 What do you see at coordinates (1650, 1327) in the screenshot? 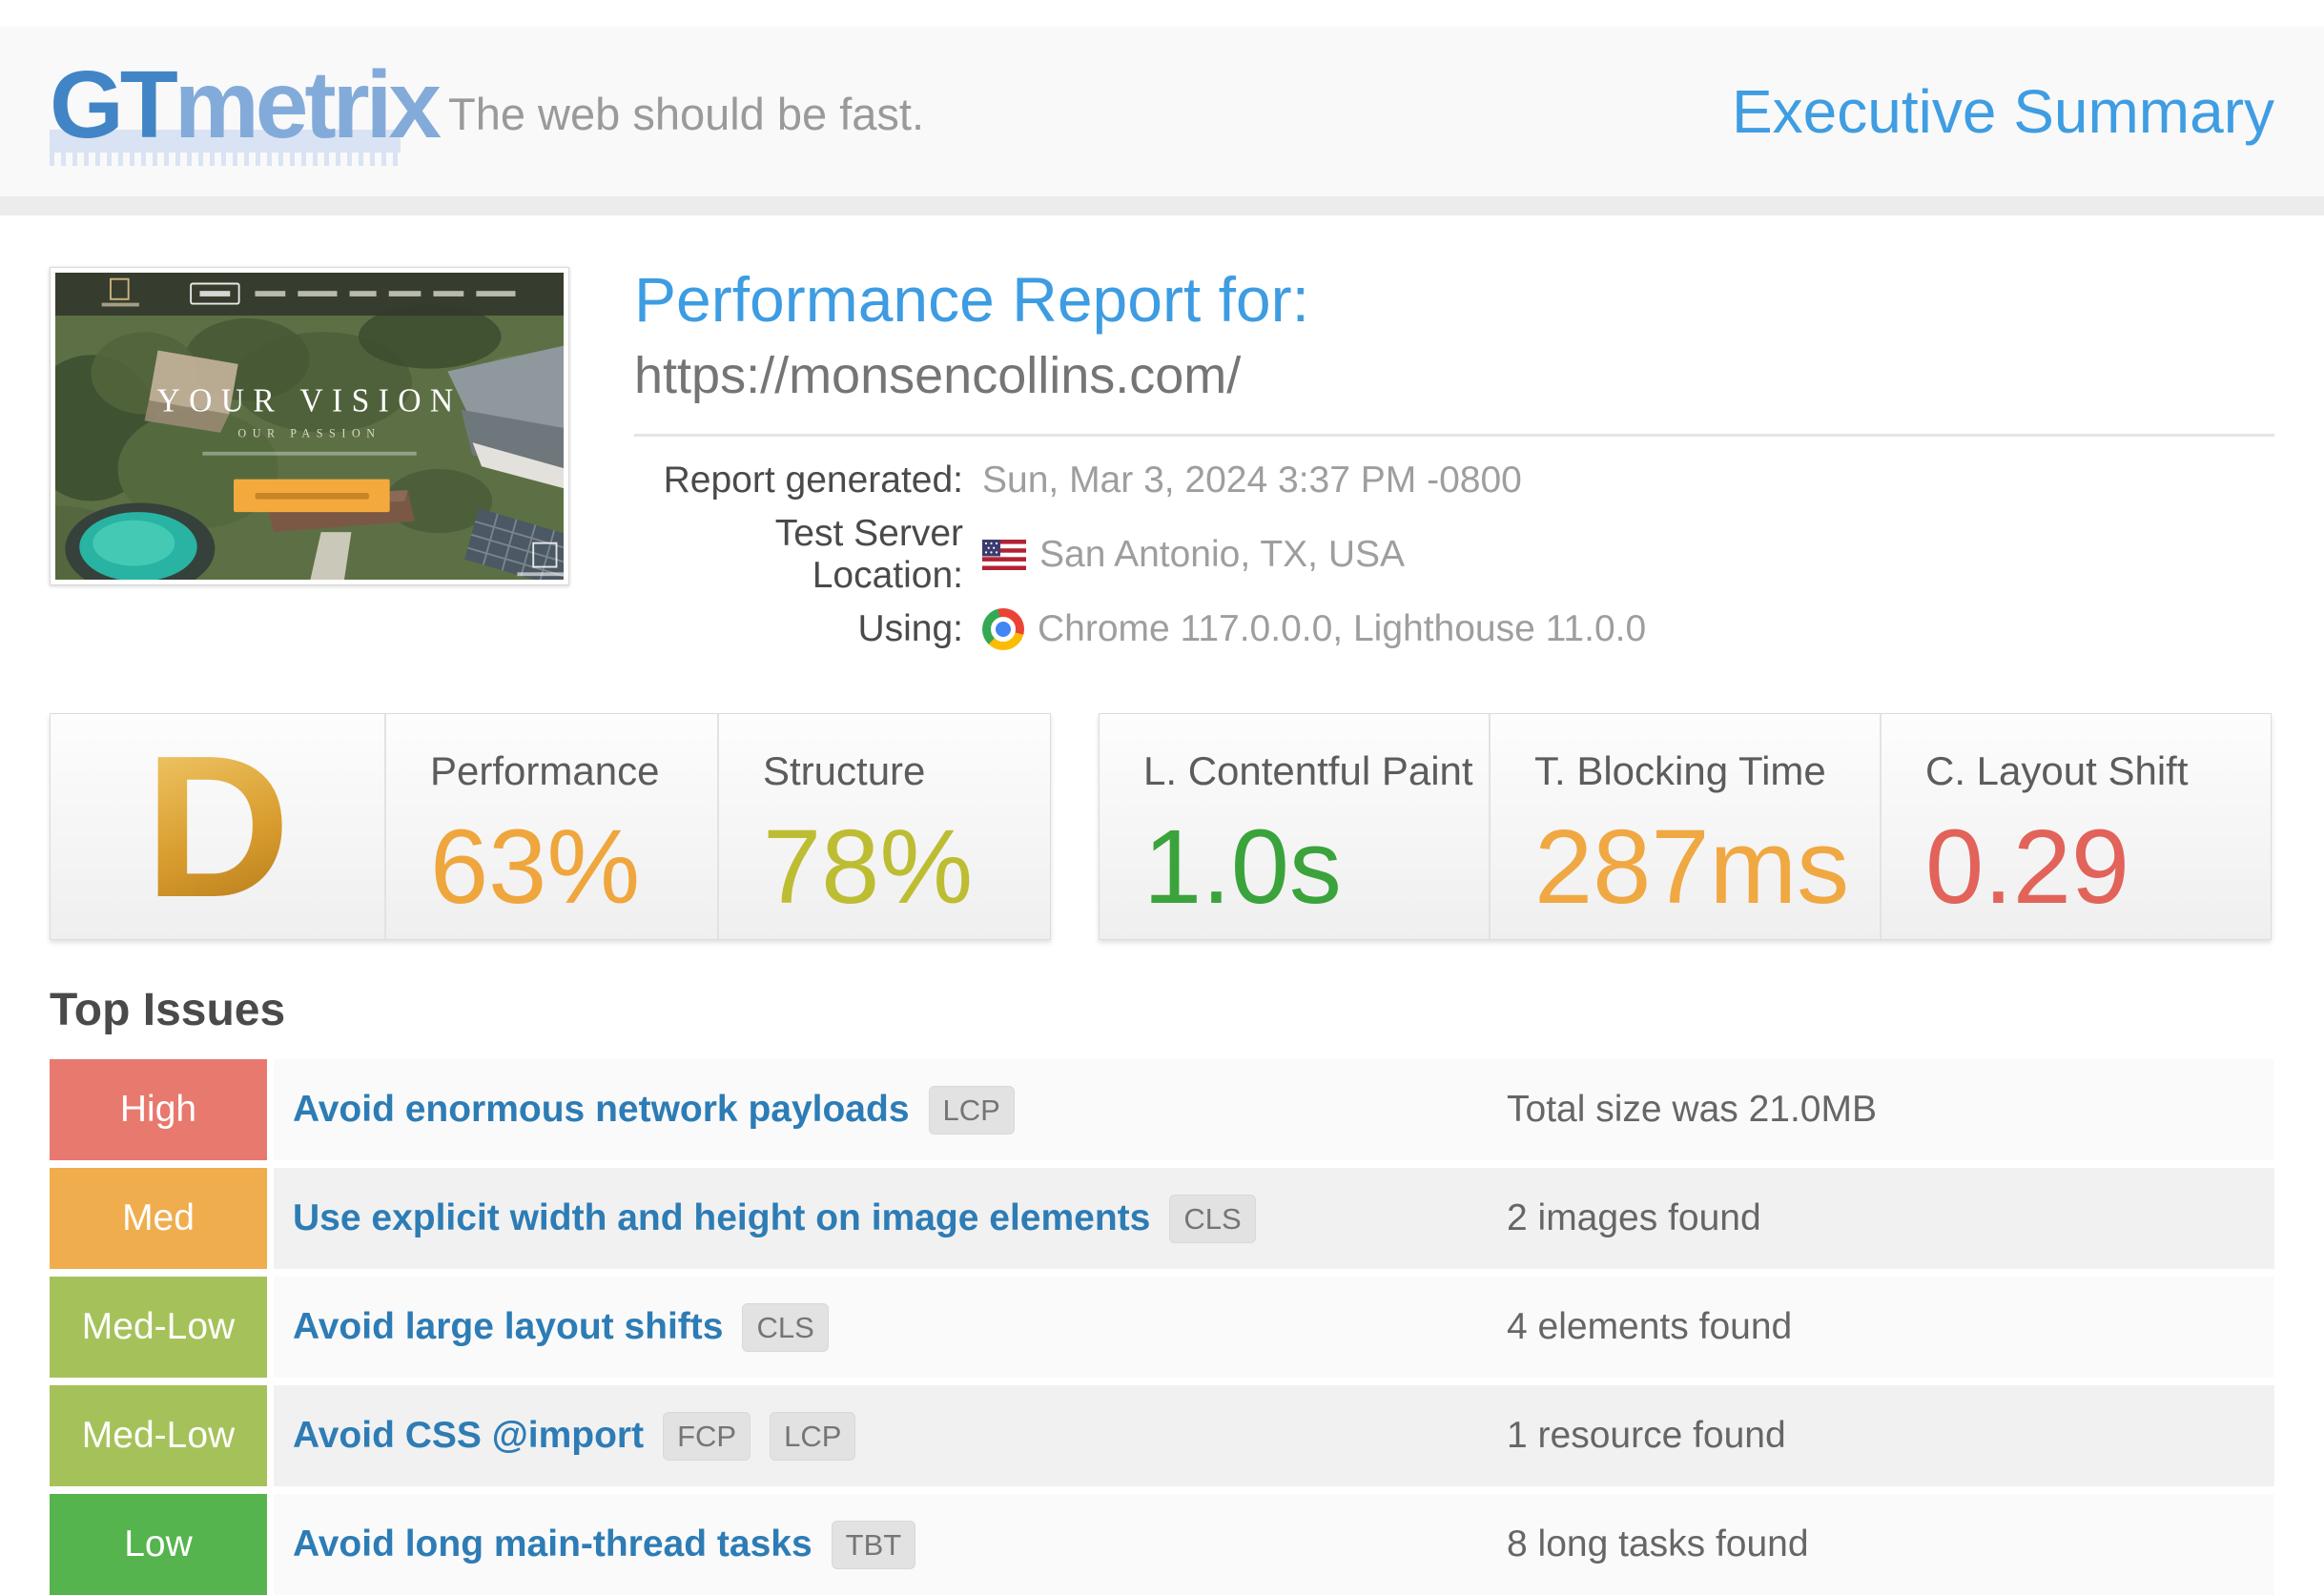
I see `issue-detail: 4 elements found` at bounding box center [1650, 1327].